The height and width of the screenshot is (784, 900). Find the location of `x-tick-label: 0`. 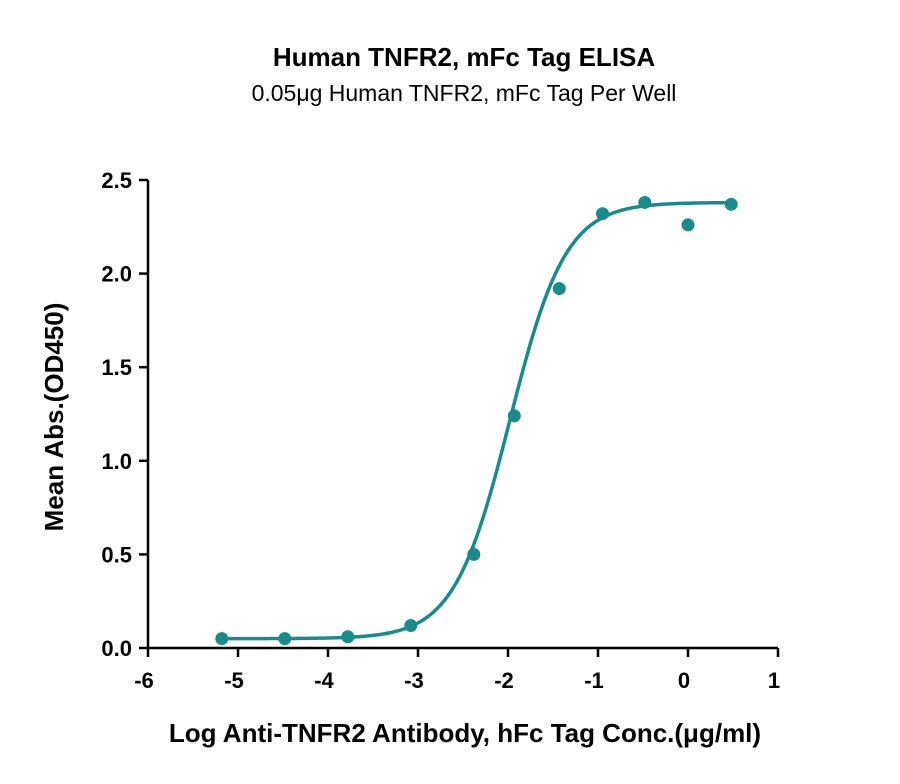

x-tick-label: 0 is located at coordinates (684, 680).